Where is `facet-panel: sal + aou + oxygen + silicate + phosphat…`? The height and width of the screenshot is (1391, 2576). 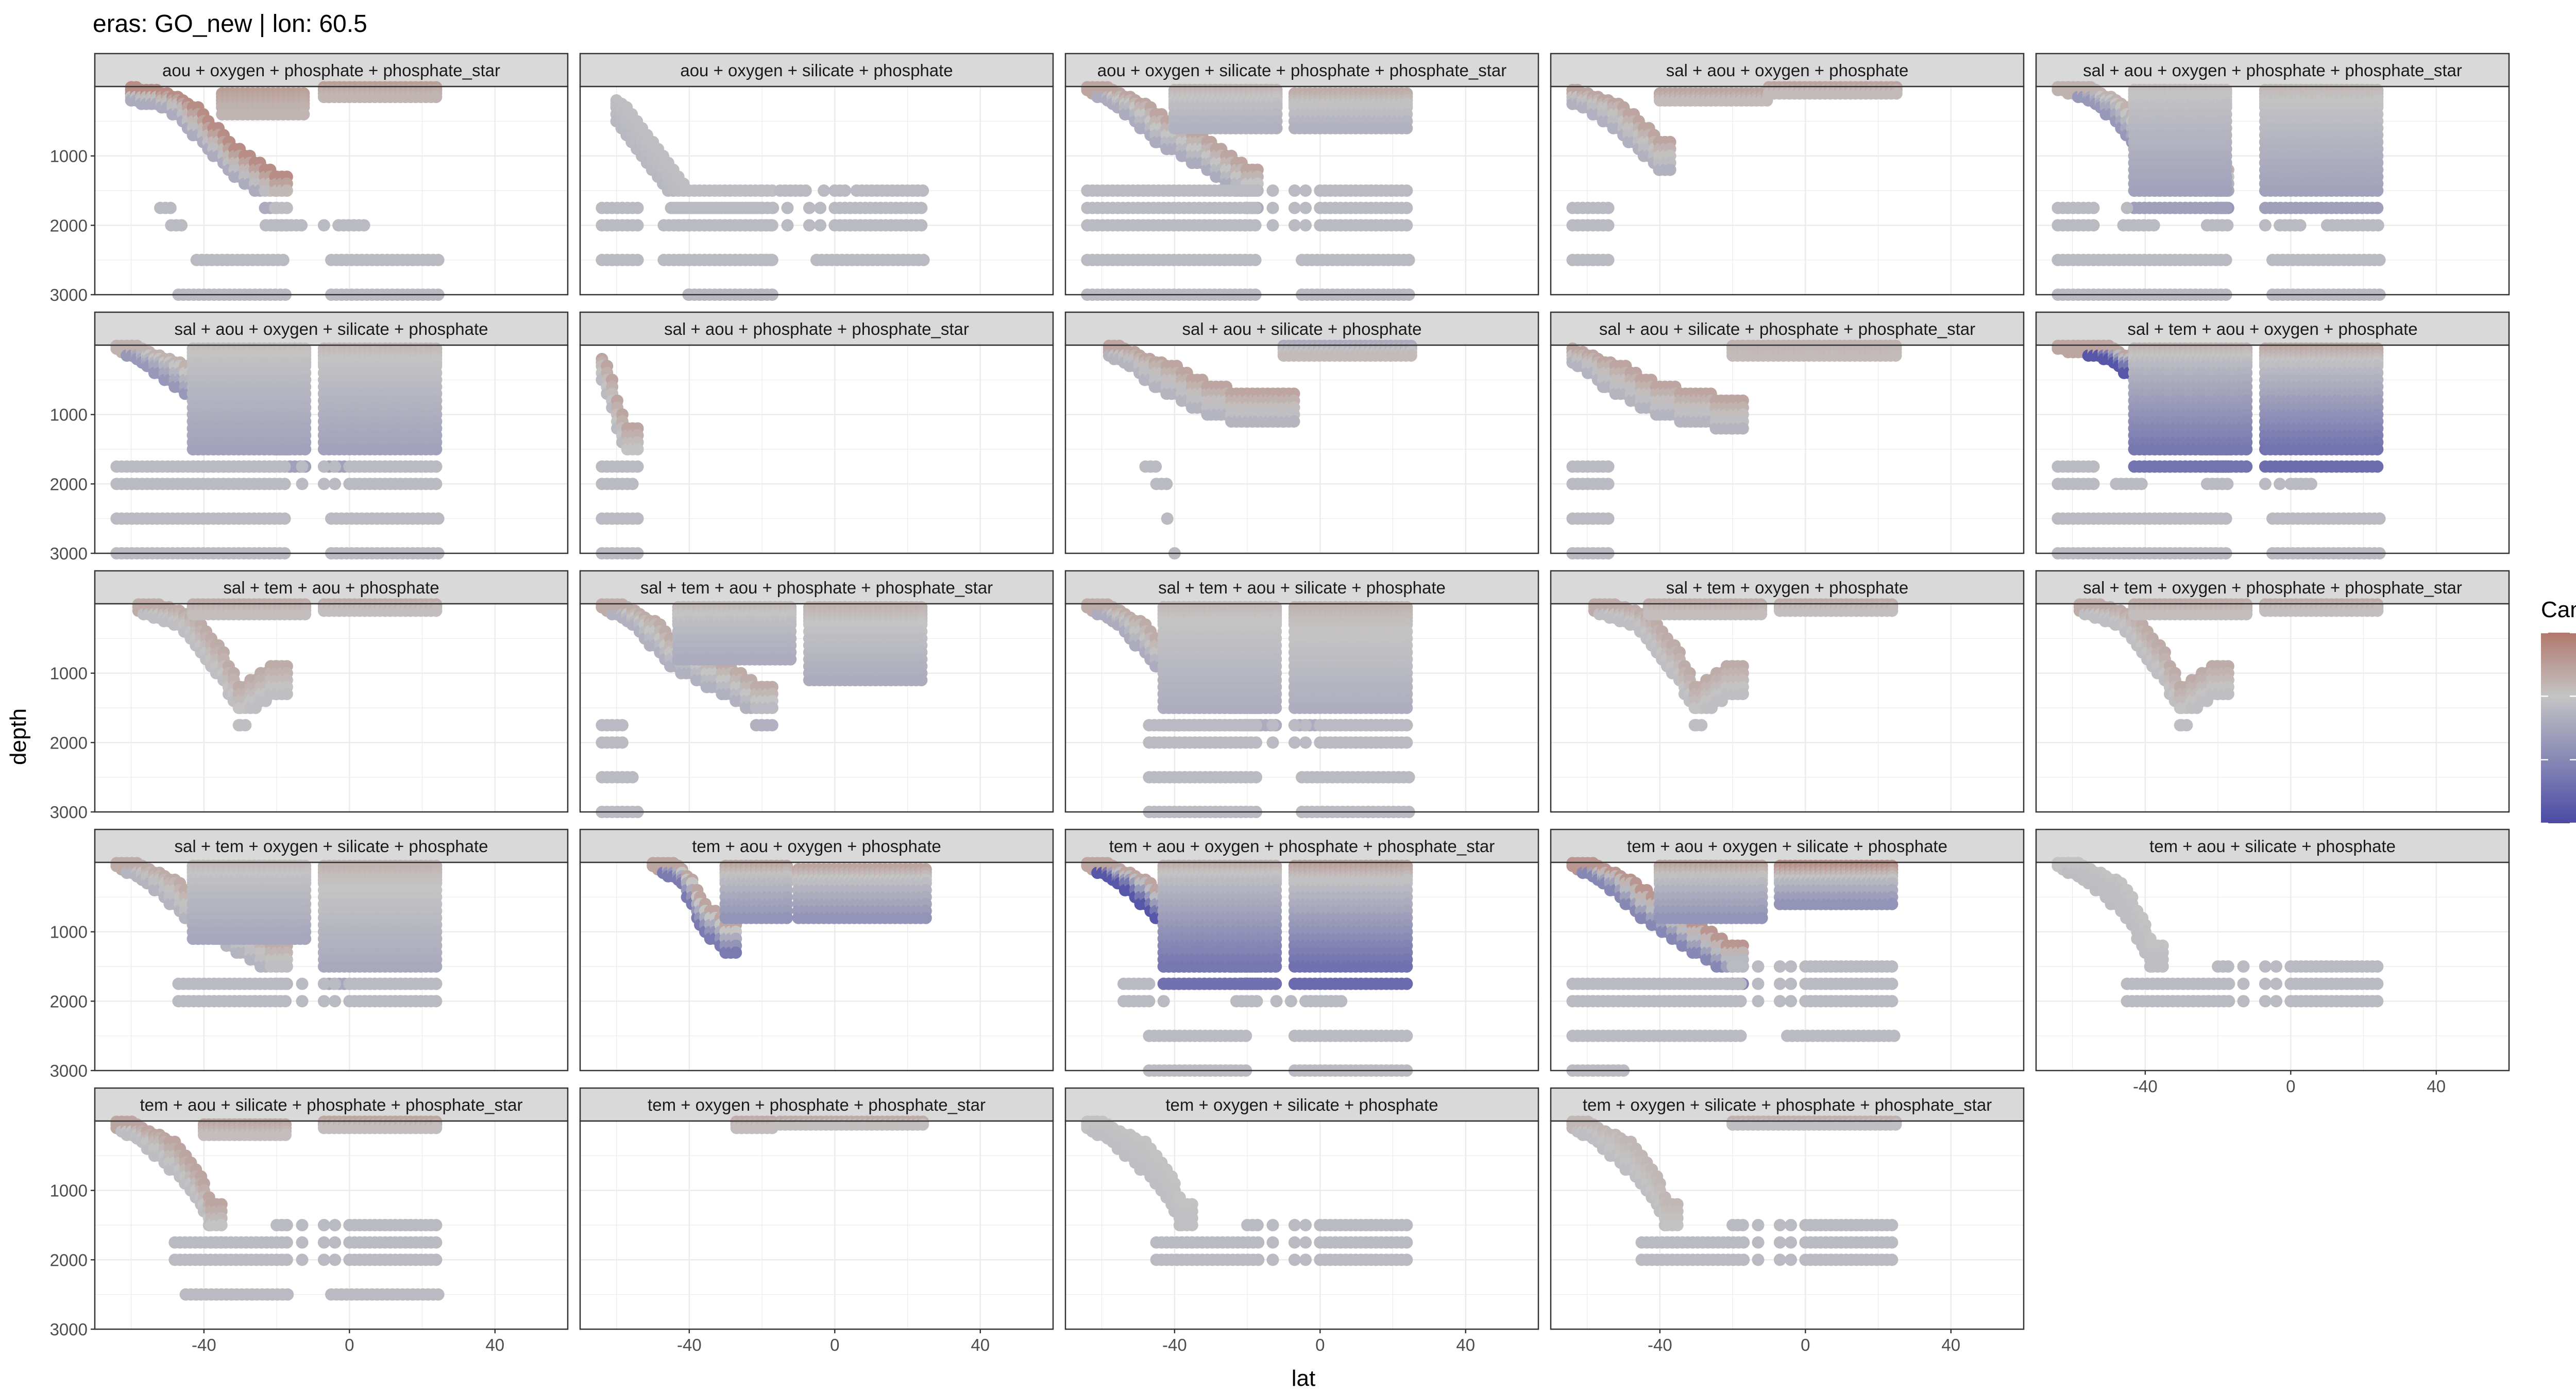
facet-panel: sal + aou + oxygen + silicate + phosphat… is located at coordinates (309, 437).